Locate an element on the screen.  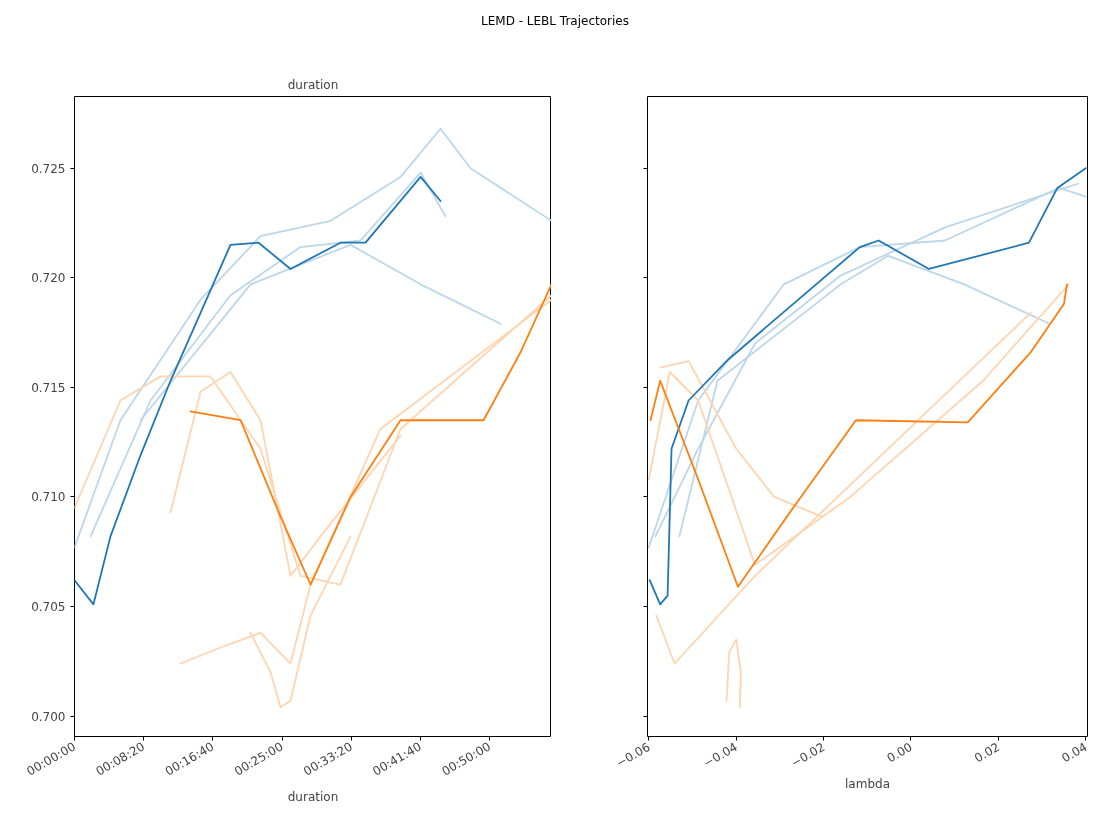
chart-title: duration is located at coordinates (313, 84).